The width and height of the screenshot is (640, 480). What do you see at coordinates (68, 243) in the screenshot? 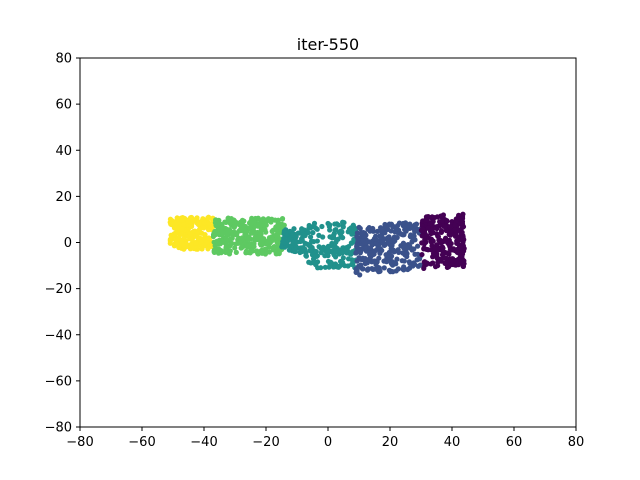
I see `y-tick-label: 0` at bounding box center [68, 243].